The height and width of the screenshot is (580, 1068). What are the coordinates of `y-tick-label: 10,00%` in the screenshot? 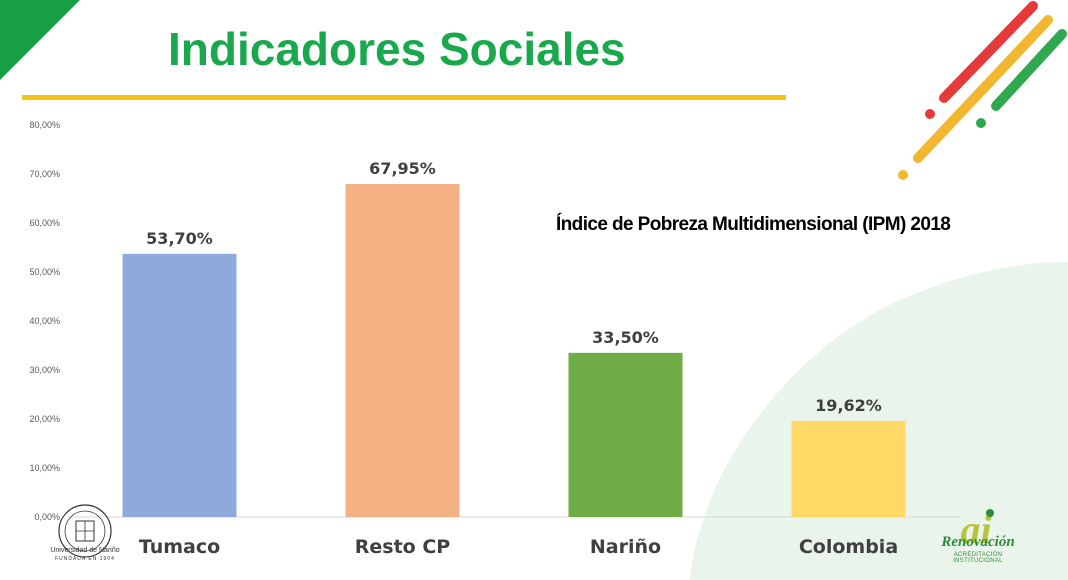 It's located at (44, 468).